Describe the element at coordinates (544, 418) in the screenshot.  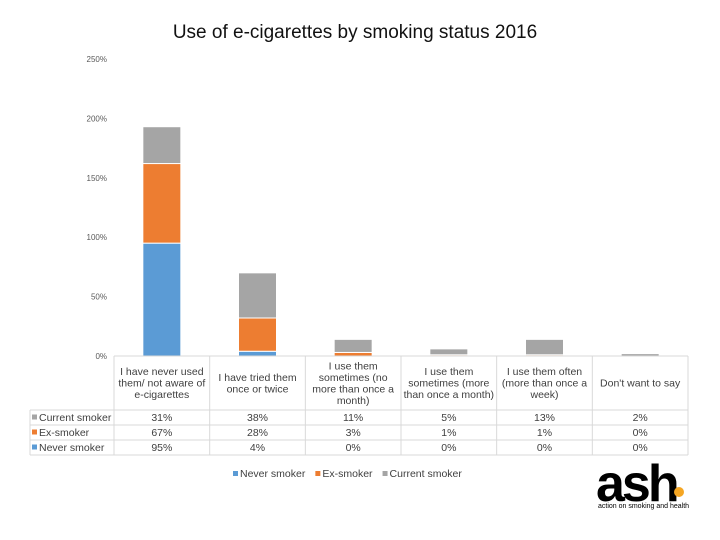
I see `table-cell: 13%` at that location.